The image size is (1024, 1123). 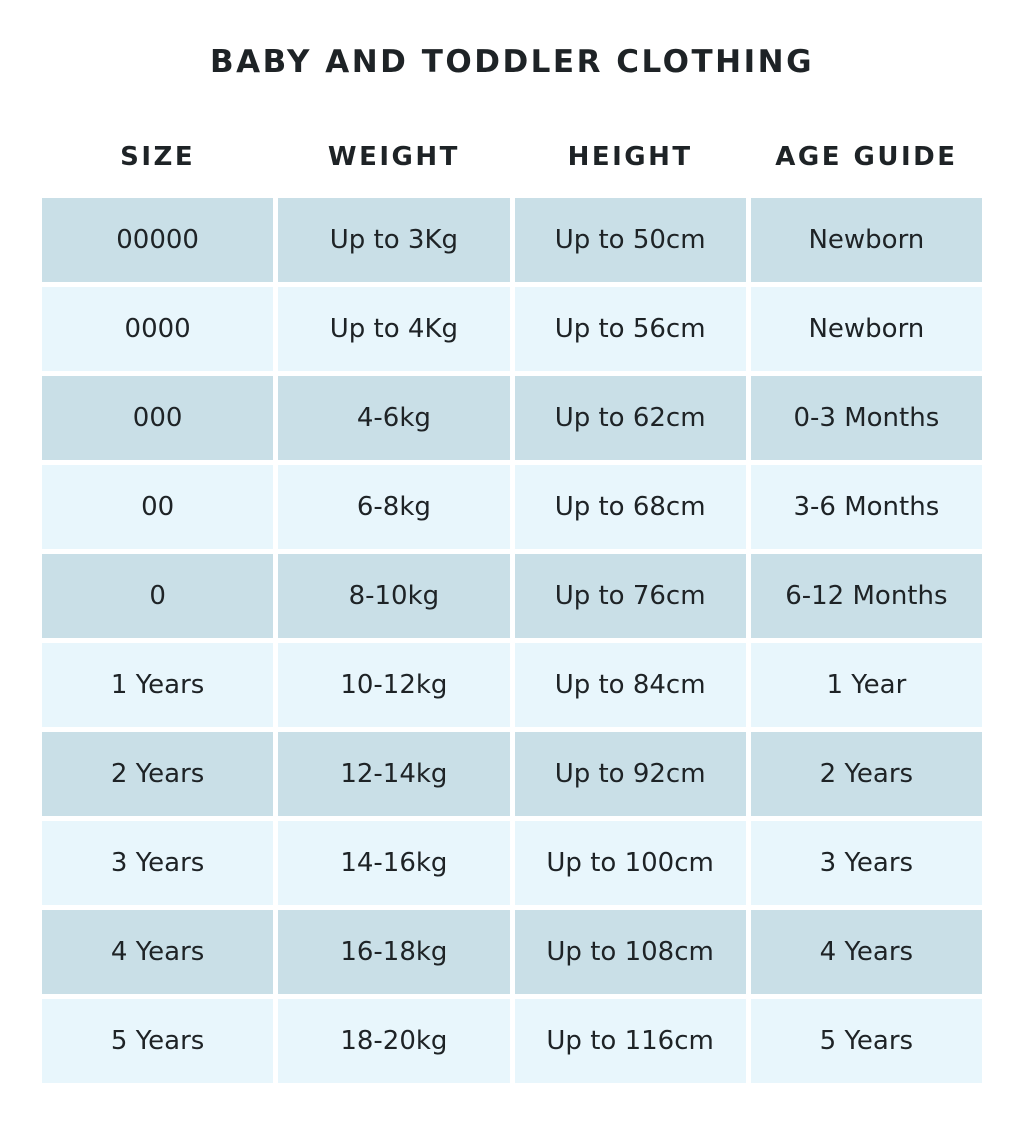 What do you see at coordinates (630, 240) in the screenshot?
I see `cell-height: Up to 50cm` at bounding box center [630, 240].